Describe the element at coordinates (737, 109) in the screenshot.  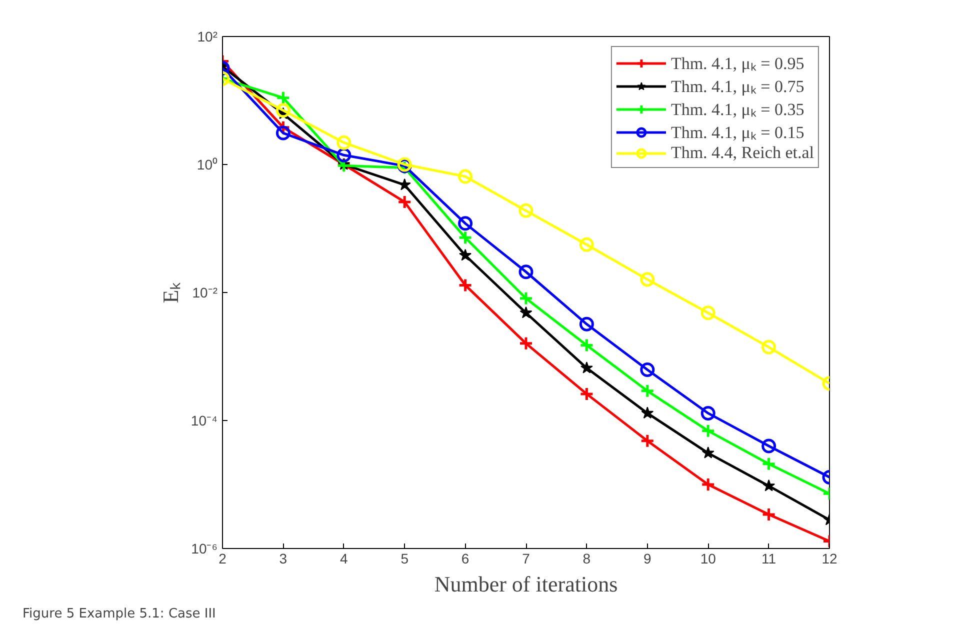
I see `legend-label: Thm. 4.1, μₖ = 0.35` at that location.